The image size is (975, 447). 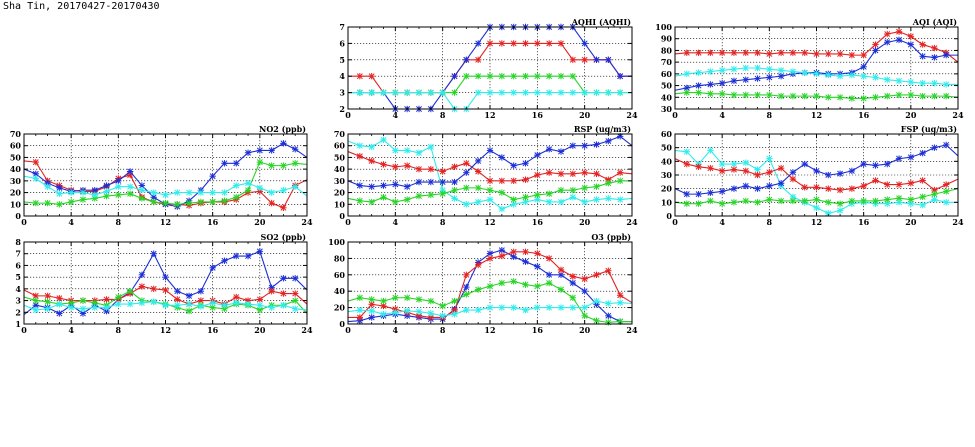 What do you see at coordinates (16, 193) in the screenshot?
I see `y-tick-label: 20` at bounding box center [16, 193].